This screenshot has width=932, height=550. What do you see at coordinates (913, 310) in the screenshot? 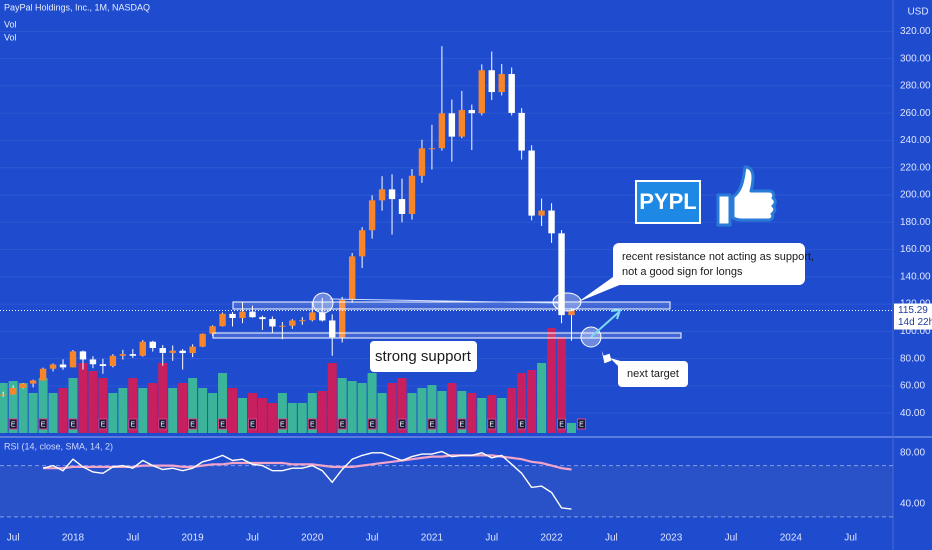
I see `last-price: 115.29` at bounding box center [913, 310].